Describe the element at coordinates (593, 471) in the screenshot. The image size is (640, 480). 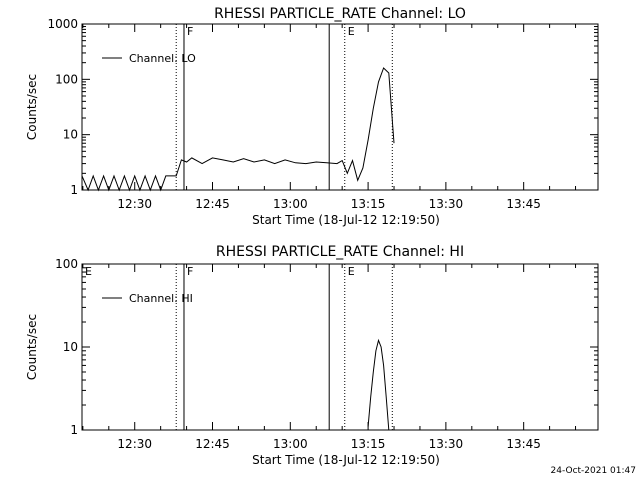
I see `footer-timestamp: 24-Oct-2021 01:47` at that location.